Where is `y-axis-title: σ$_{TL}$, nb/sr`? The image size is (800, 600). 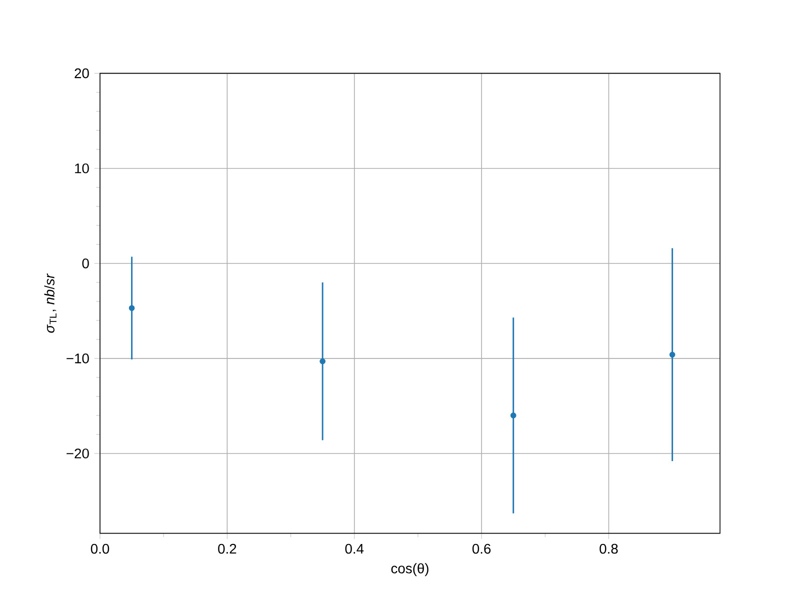 y-axis-title: σ$_{TL}$, nb/sr is located at coordinates (50, 303).